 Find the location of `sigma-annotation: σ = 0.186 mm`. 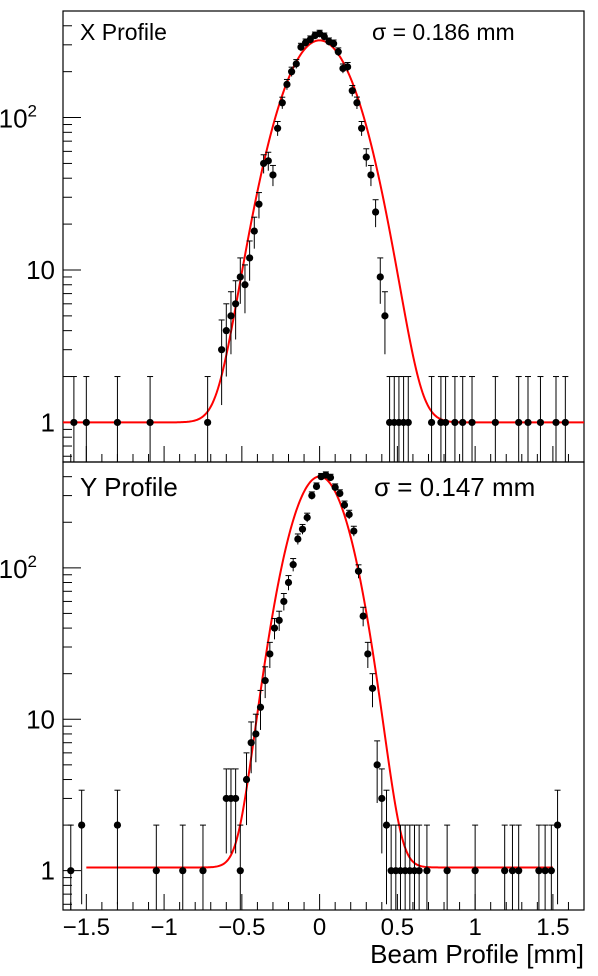

sigma-annotation: σ = 0.186 mm is located at coordinates (443, 32).